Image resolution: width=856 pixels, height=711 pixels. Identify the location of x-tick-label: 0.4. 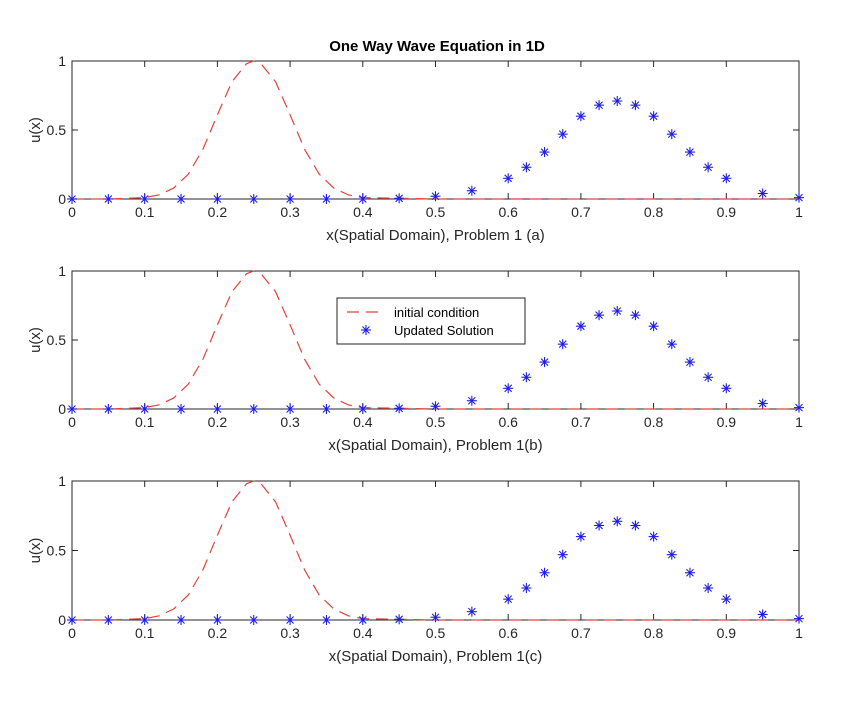
(363, 633).